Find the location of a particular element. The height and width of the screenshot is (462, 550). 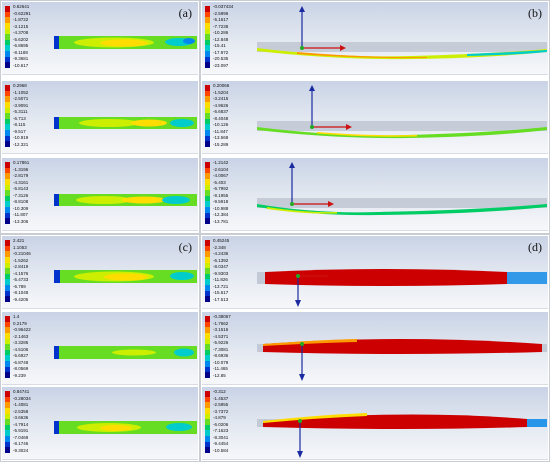

axis-triad is located at coordinates (311, 290).